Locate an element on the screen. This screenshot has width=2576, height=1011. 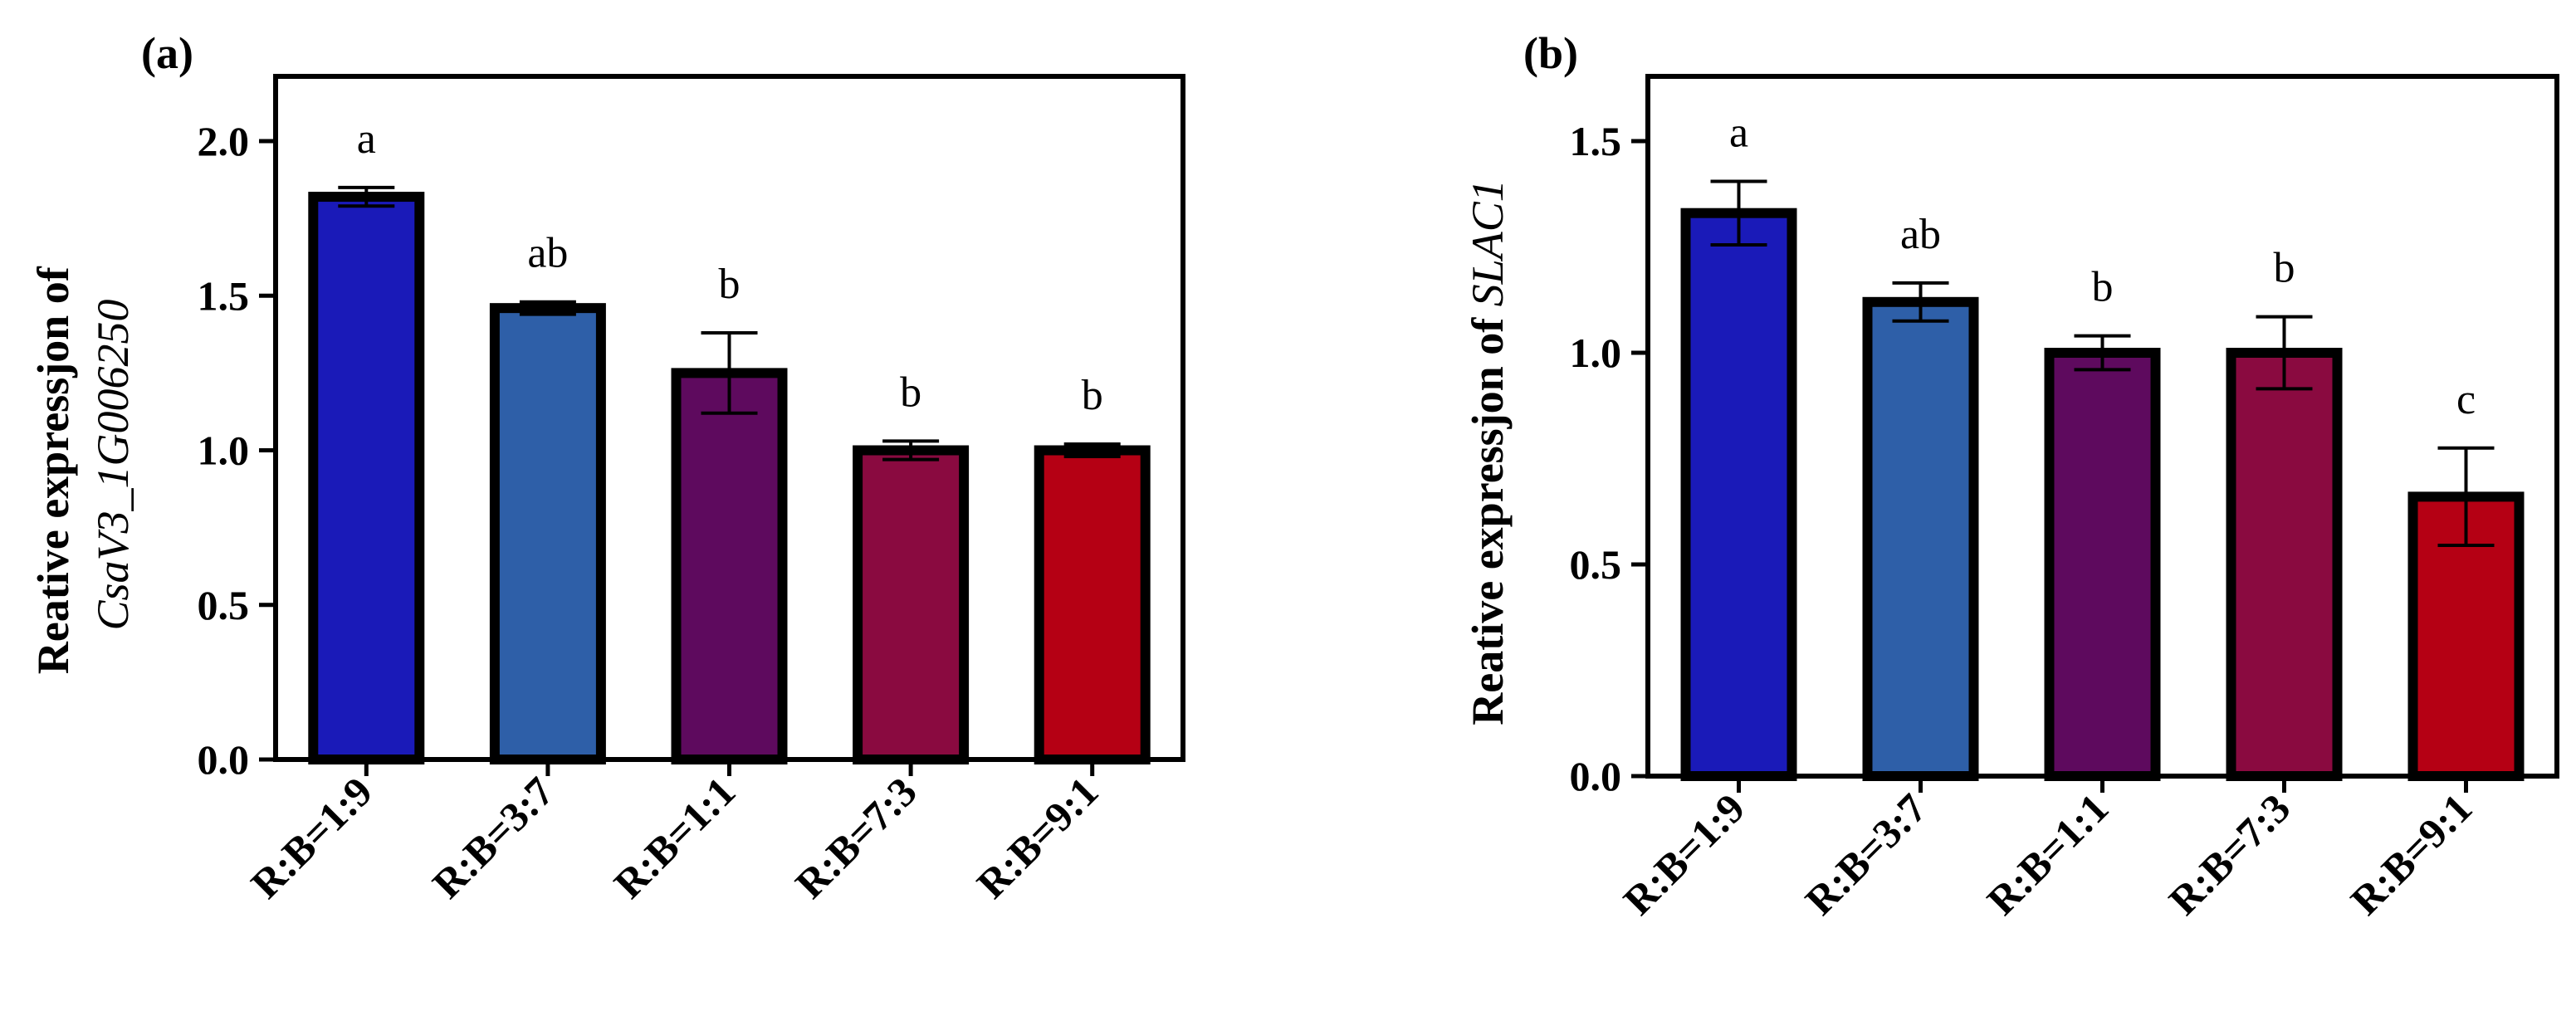
panel-a-label: (a) is located at coordinates (167, 53).